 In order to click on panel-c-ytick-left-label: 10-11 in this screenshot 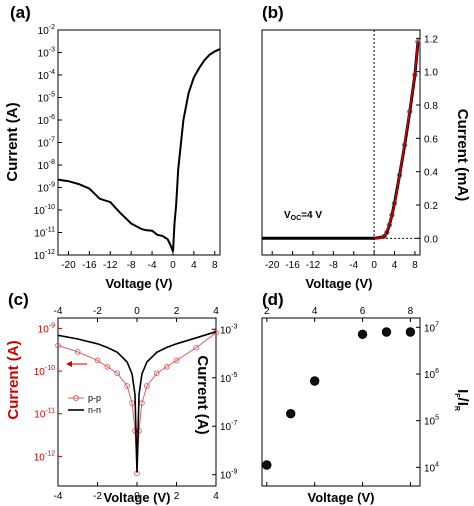, I will do `click(44, 414)`.